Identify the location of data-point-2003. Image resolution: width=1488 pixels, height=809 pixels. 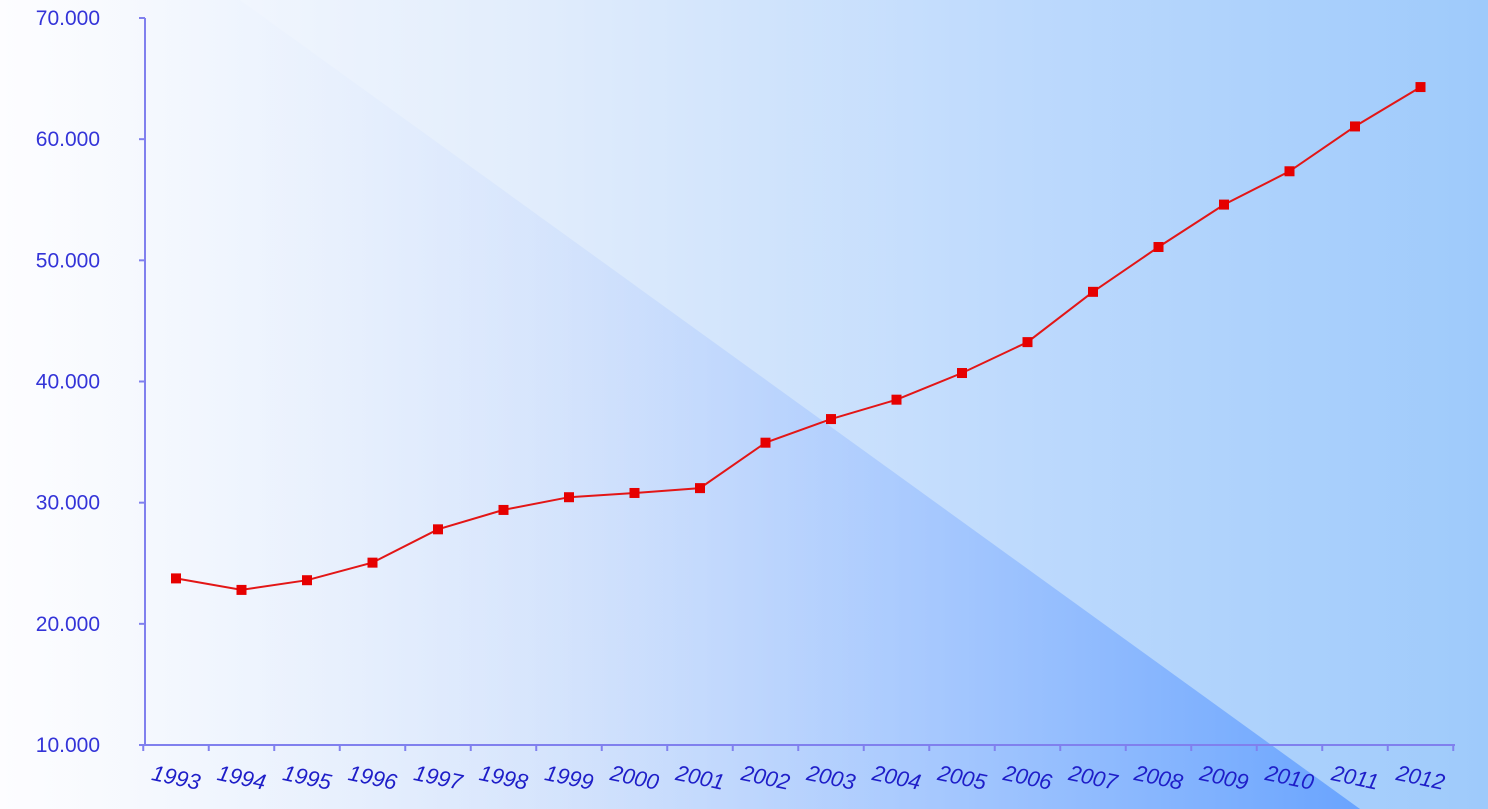
(831, 419).